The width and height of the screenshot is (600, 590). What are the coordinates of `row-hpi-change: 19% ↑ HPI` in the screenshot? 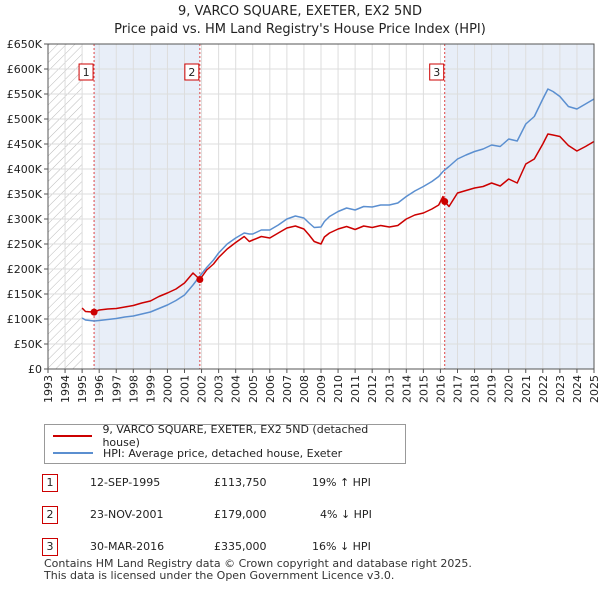 It's located at (341, 482).